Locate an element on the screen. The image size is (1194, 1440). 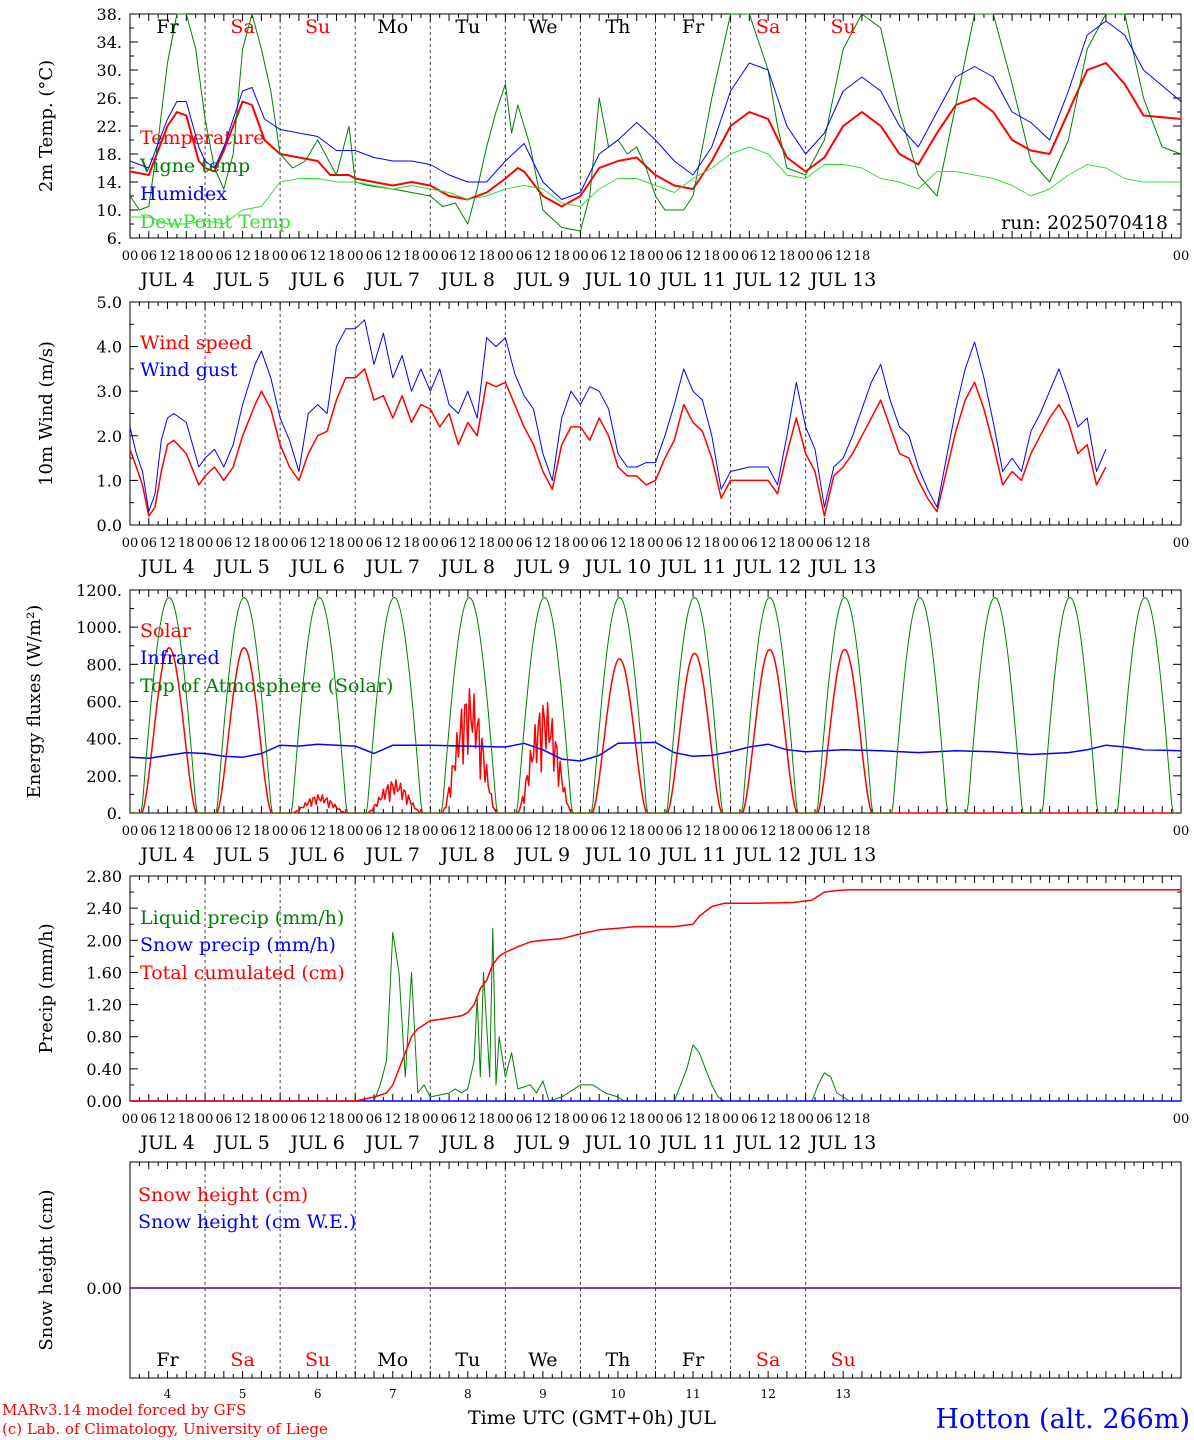
snow-day-number: 12 is located at coordinates (767, 1394).